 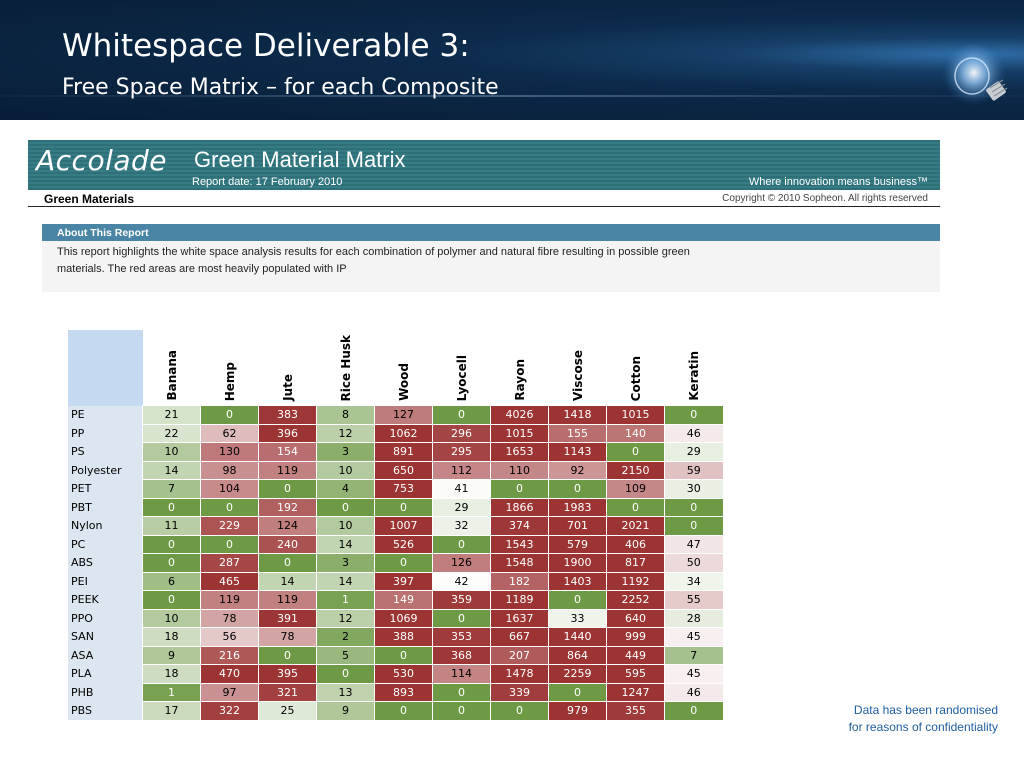 I want to click on matrix-cell: 406, so click(x=635, y=544).